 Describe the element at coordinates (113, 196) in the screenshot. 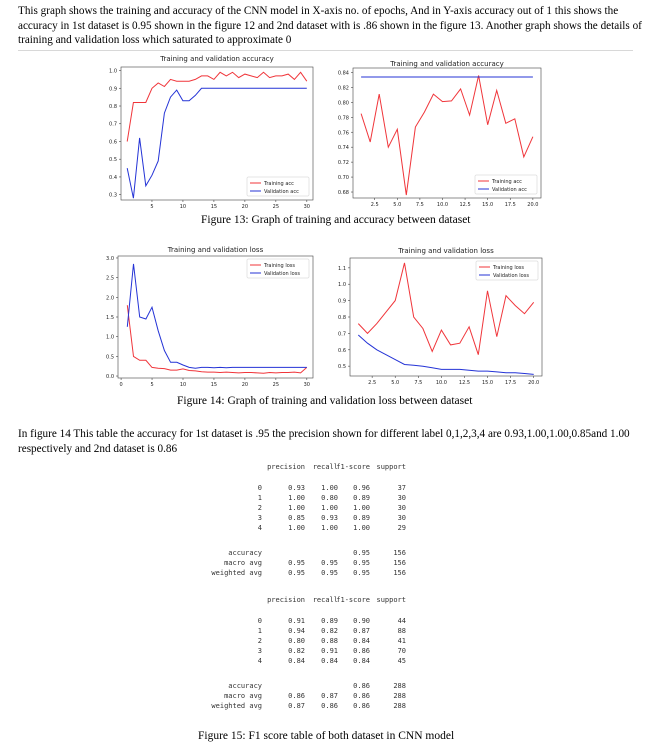

I see `y-tick-label: 0.3` at that location.